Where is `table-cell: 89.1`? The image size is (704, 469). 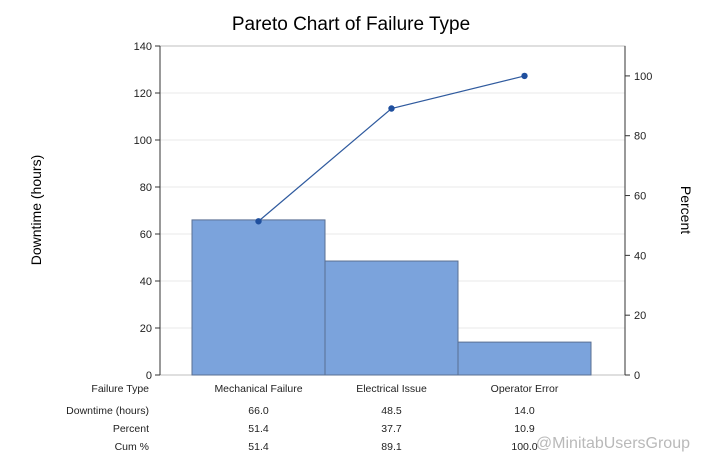 table-cell: 89.1 is located at coordinates (391, 447).